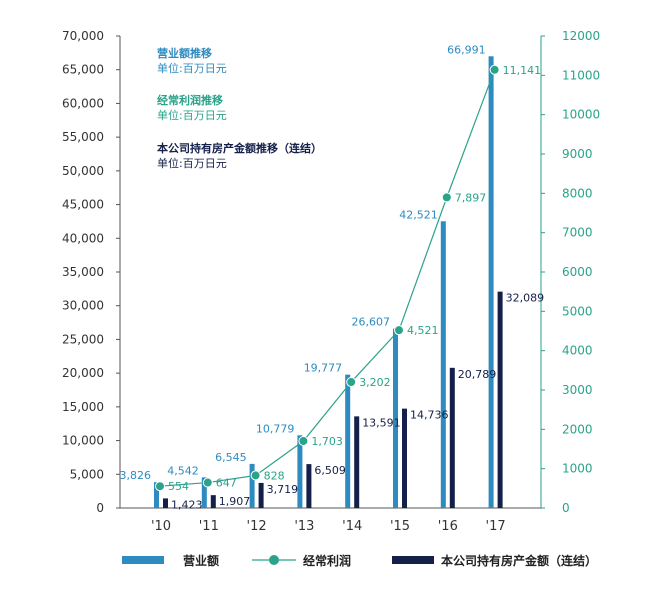 This screenshot has height=596, width=658. Describe the element at coordinates (161, 526) in the screenshot. I see `x-tick-label: '10` at that location.